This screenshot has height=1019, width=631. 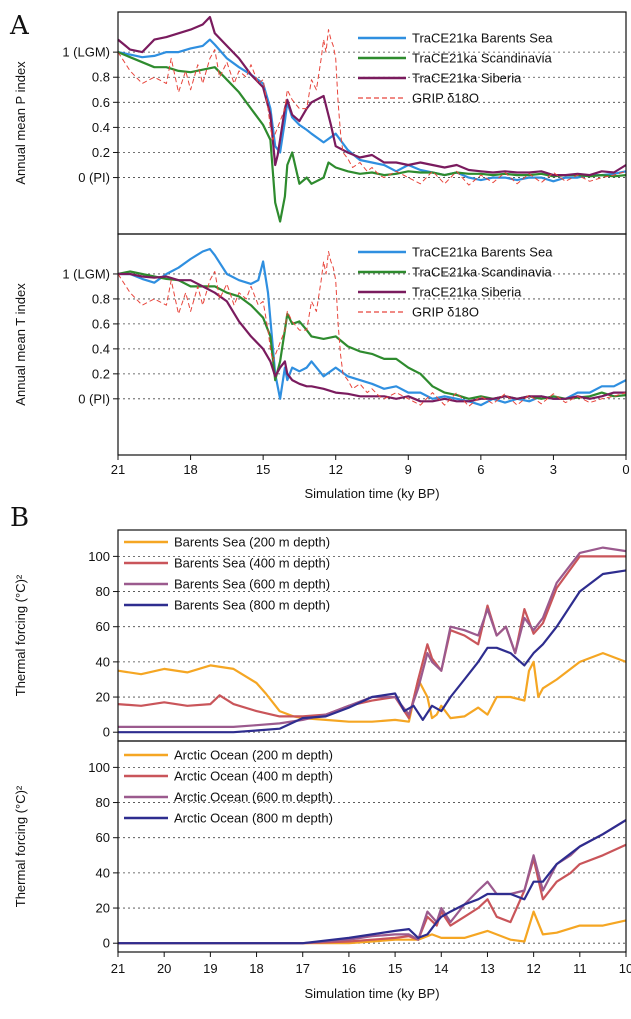 I want to click on x-tick-label: 9, so click(x=408, y=469).